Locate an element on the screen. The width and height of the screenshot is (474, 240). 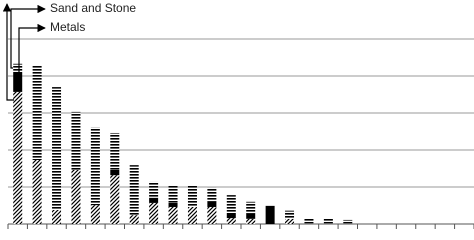
legend-label: Sand and Stone is located at coordinates (93, 8).